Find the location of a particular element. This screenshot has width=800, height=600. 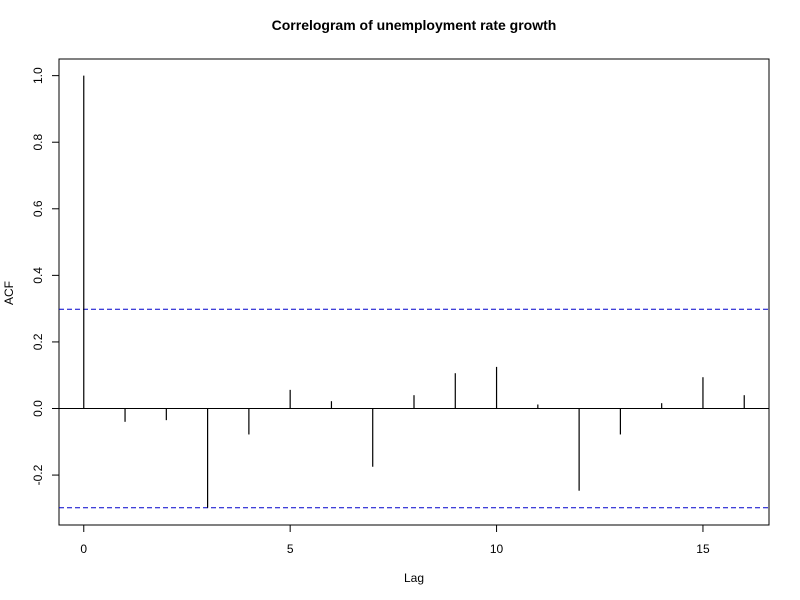

x-axis: 0 5 10 15 is located at coordinates (395, 540).